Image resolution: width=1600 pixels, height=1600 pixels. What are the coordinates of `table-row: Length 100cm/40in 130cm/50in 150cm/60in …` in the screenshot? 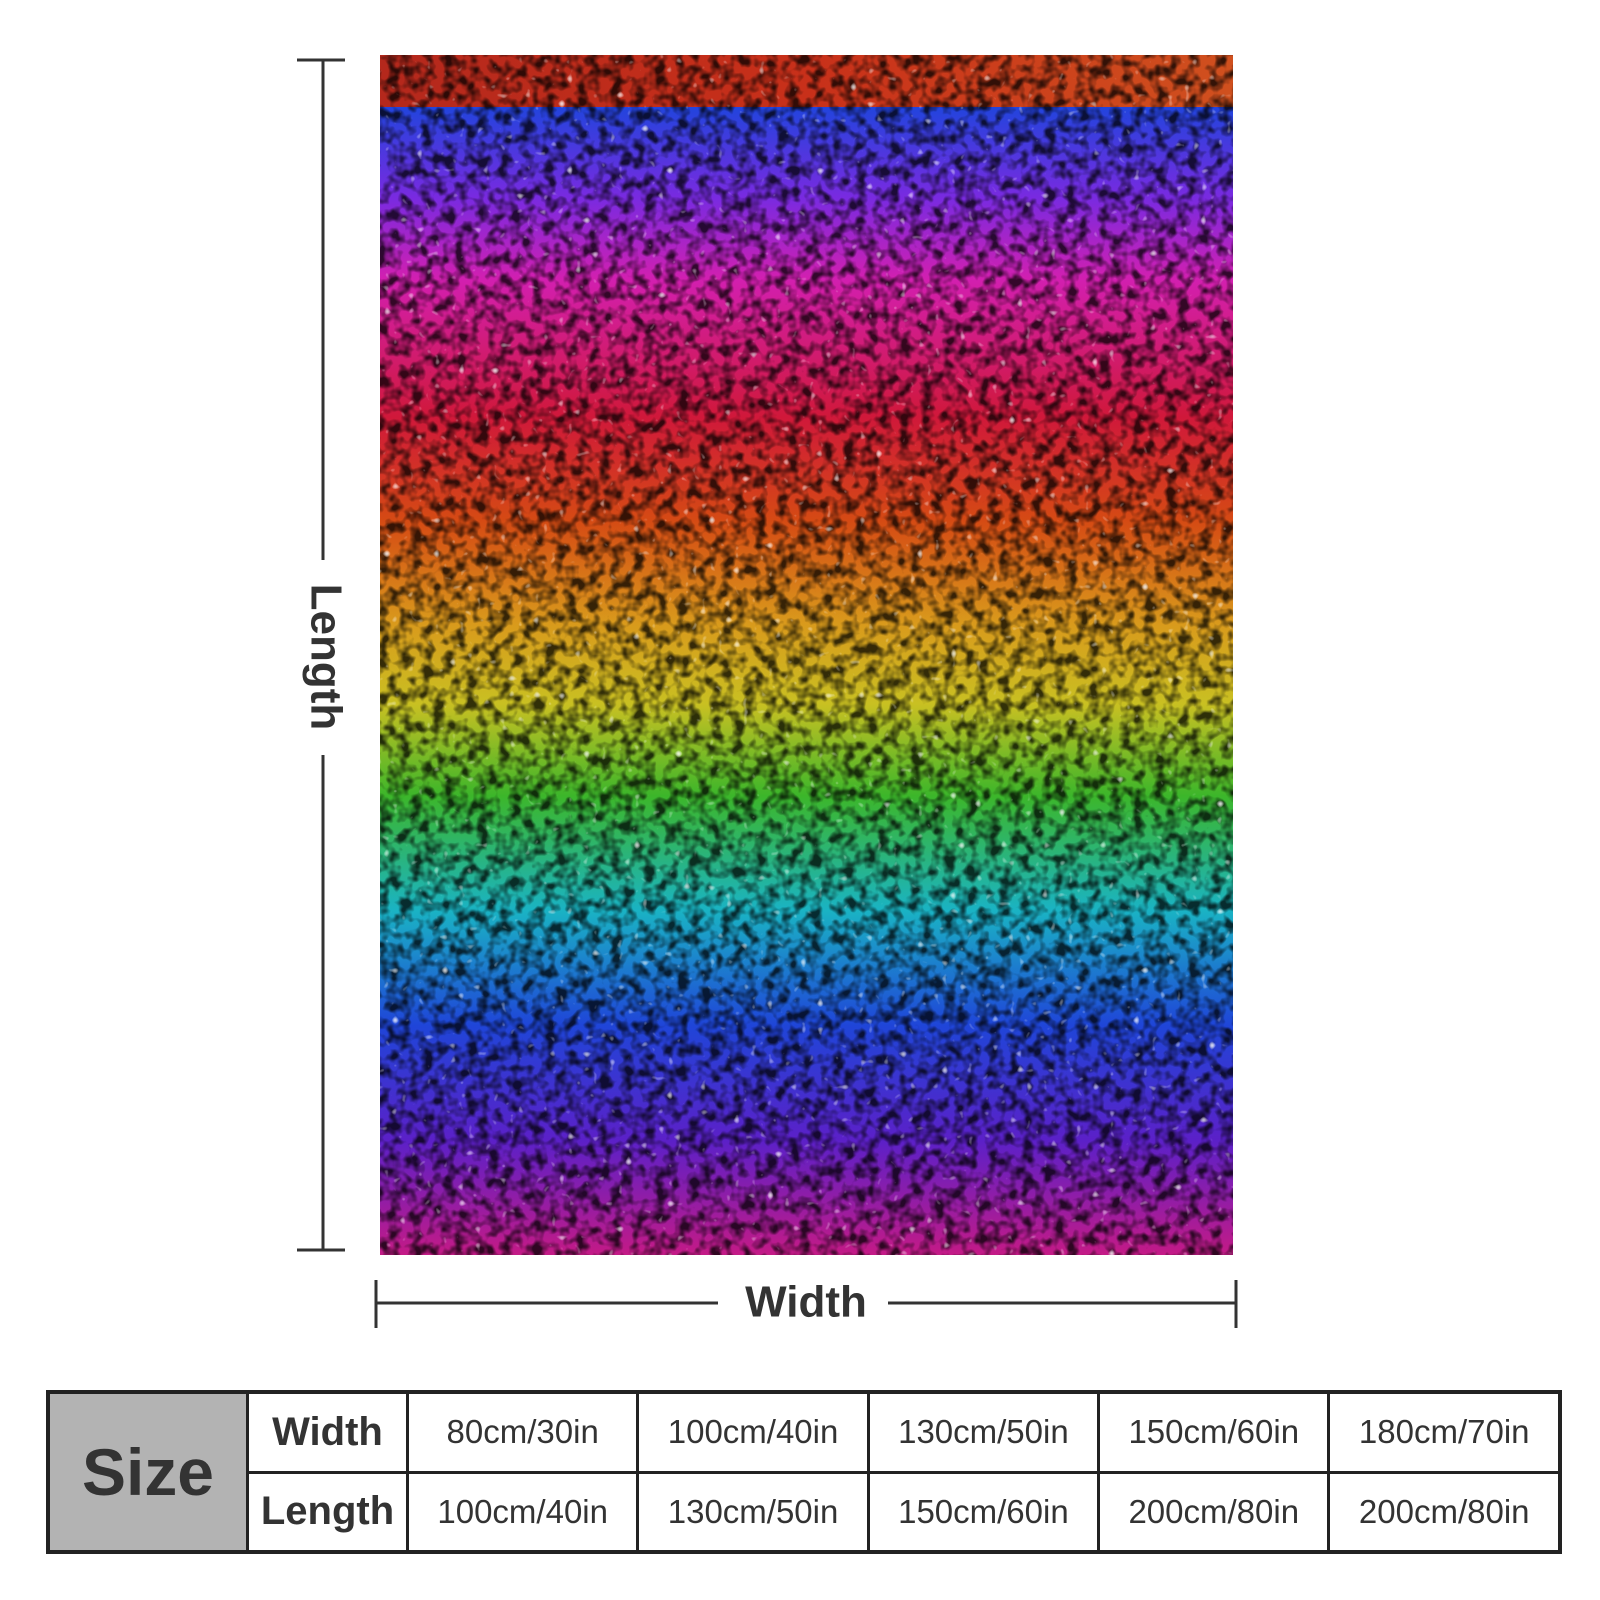 It's located at (805, 1512).